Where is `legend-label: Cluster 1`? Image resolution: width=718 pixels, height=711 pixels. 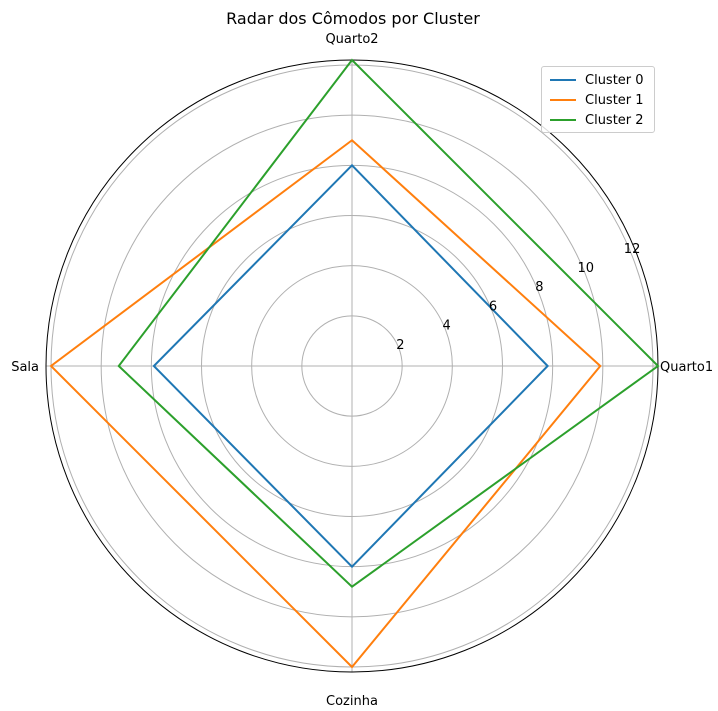
legend-label: Cluster 1 is located at coordinates (614, 100).